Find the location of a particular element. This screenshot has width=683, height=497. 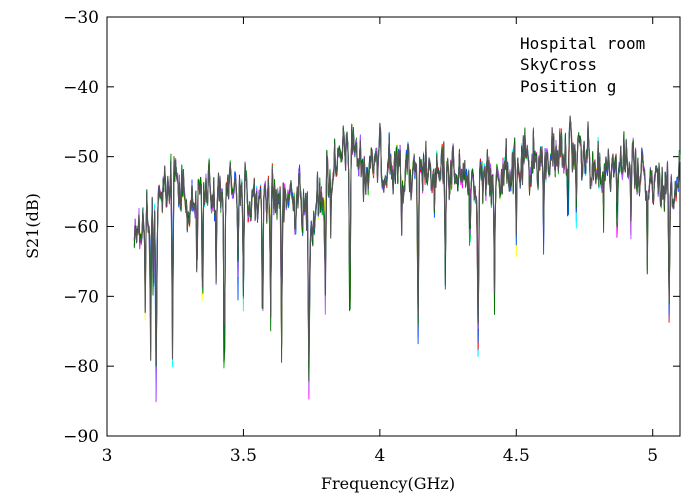

x-axis-label: Frequency(GHz) is located at coordinates (388, 483).